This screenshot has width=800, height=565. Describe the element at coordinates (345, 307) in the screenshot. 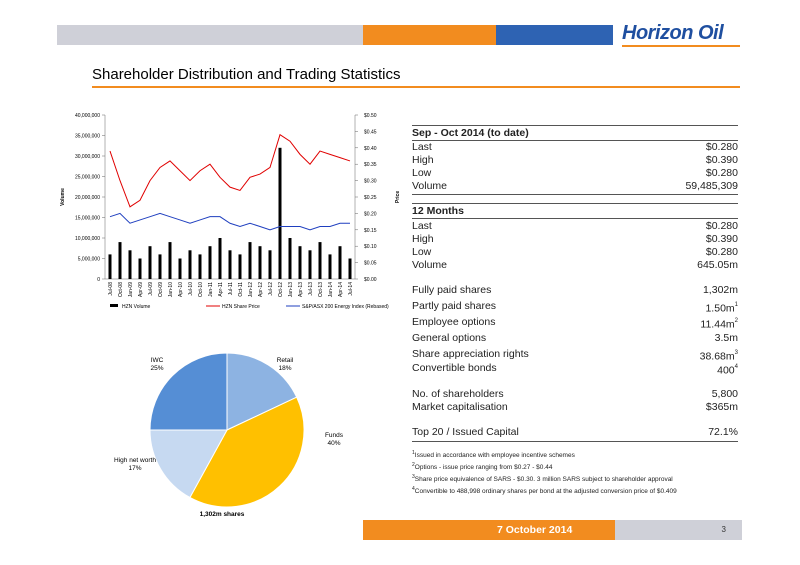

I see `legend-label: S&P/ASX 200 Energy Index (Rebased)` at that location.